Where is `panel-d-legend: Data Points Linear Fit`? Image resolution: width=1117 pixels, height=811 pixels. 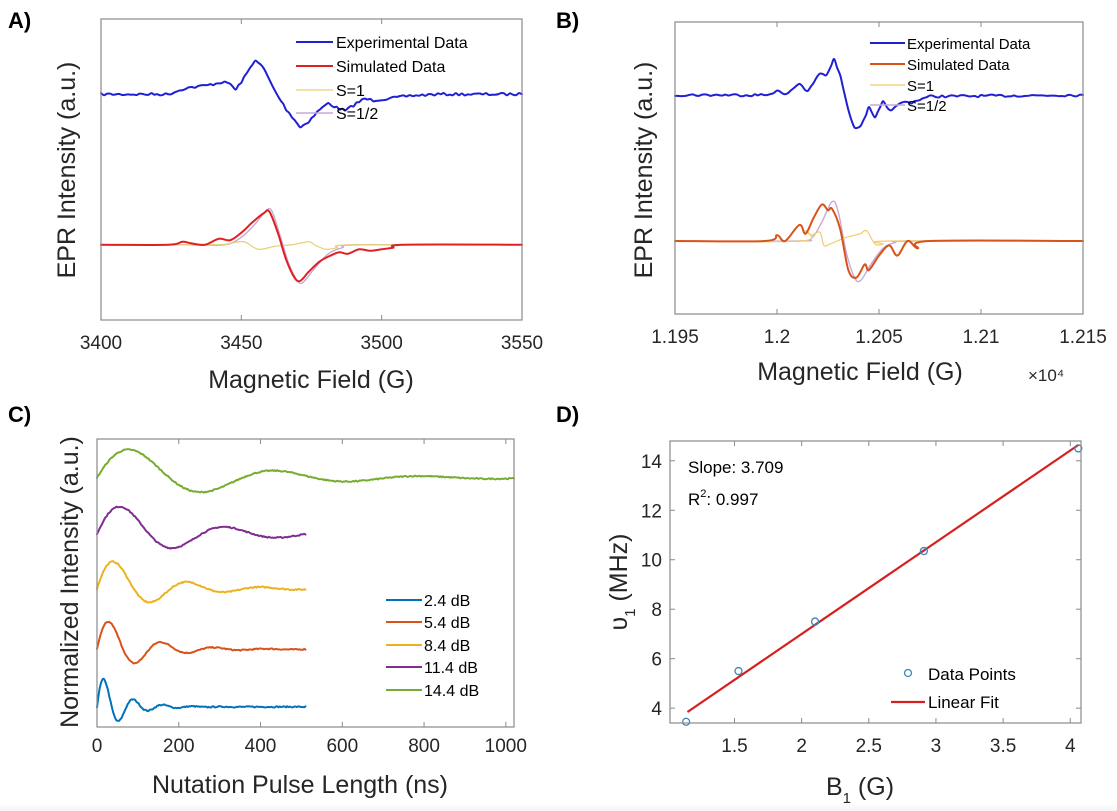
panel-d-legend: Data Points Linear Fit is located at coordinates (953, 688).